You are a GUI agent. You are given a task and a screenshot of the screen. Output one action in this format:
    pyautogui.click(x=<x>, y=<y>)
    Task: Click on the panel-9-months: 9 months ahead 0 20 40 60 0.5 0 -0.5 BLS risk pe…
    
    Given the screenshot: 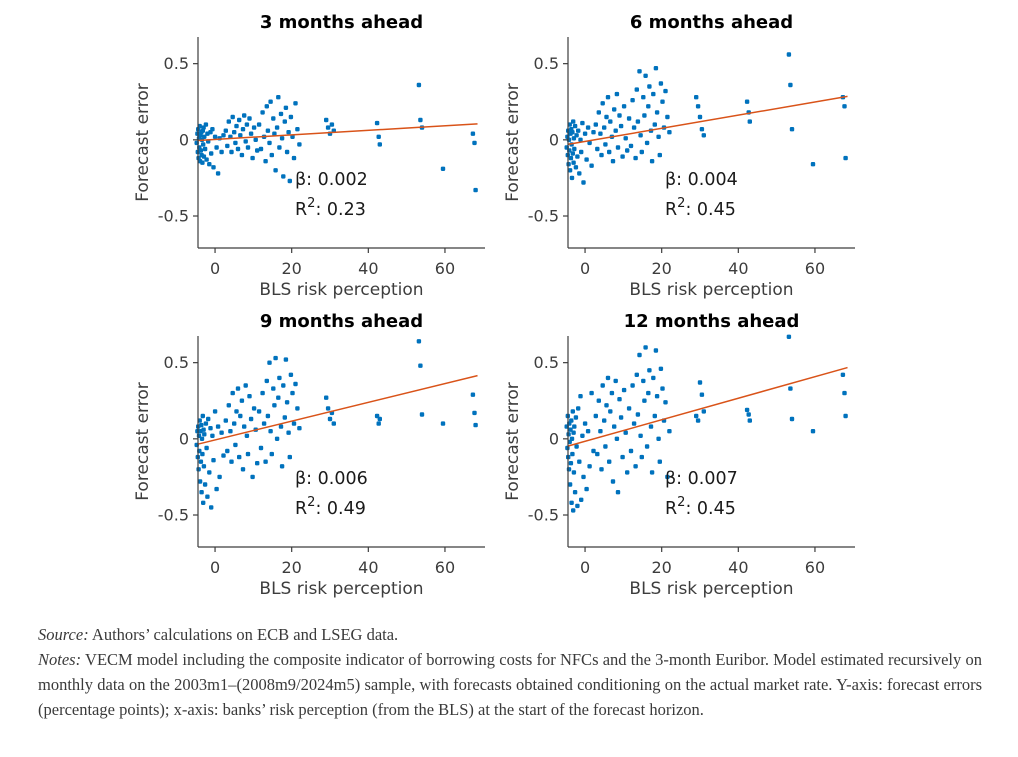 What is the action you would take?
    pyautogui.click(x=309, y=455)
    